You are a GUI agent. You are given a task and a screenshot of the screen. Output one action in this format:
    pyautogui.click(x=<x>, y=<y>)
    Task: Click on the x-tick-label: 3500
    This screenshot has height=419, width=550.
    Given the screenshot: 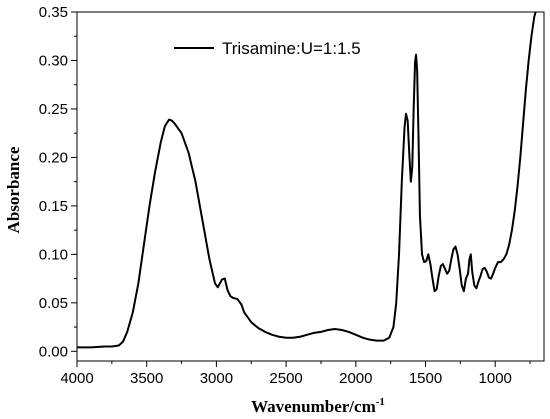 What is the action you would take?
    pyautogui.click(x=146, y=378)
    